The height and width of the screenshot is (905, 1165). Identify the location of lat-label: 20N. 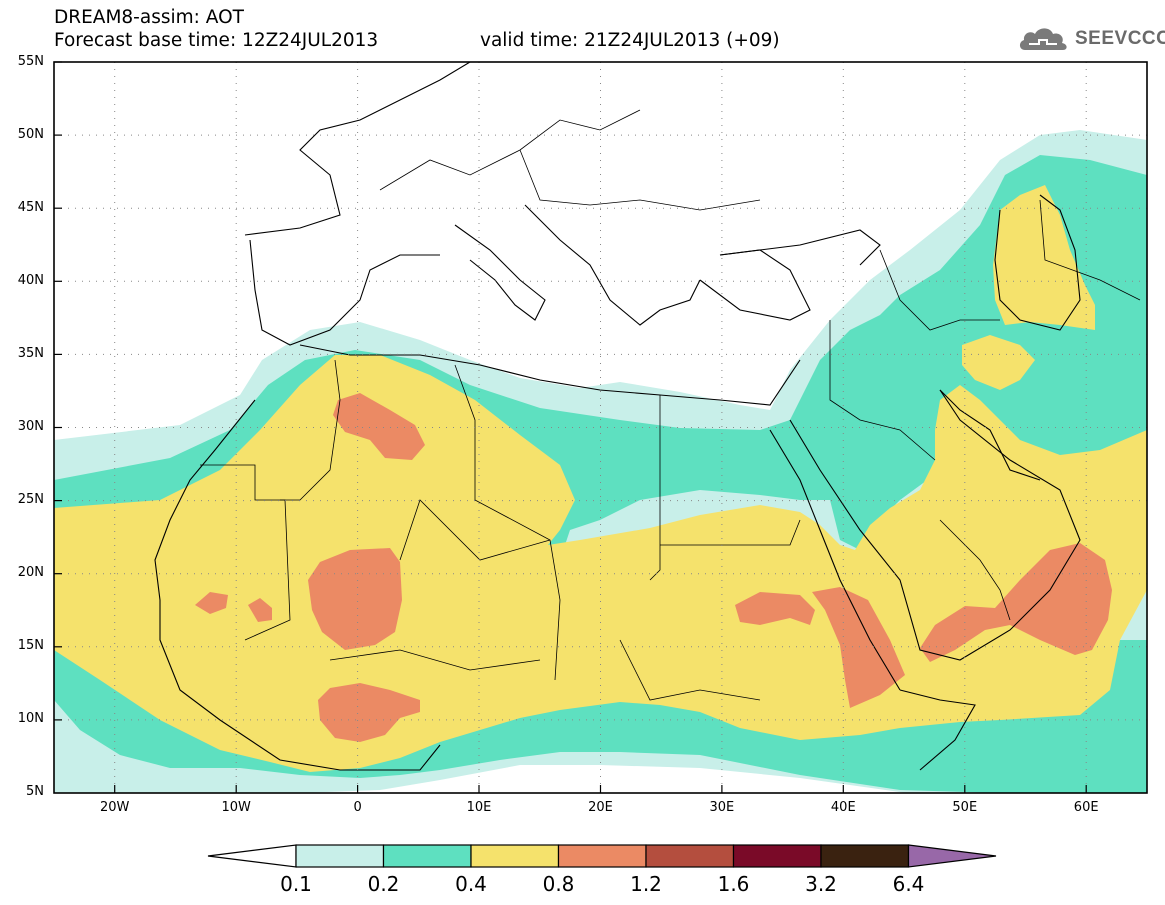
(30, 572).